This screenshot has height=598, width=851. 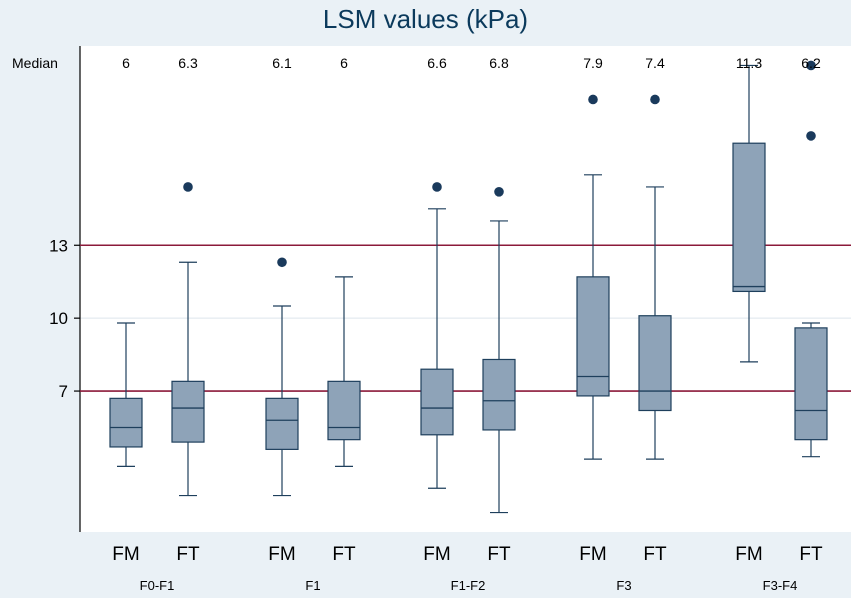 What do you see at coordinates (655, 63) in the screenshot?
I see `median-value-label: 7.4` at bounding box center [655, 63].